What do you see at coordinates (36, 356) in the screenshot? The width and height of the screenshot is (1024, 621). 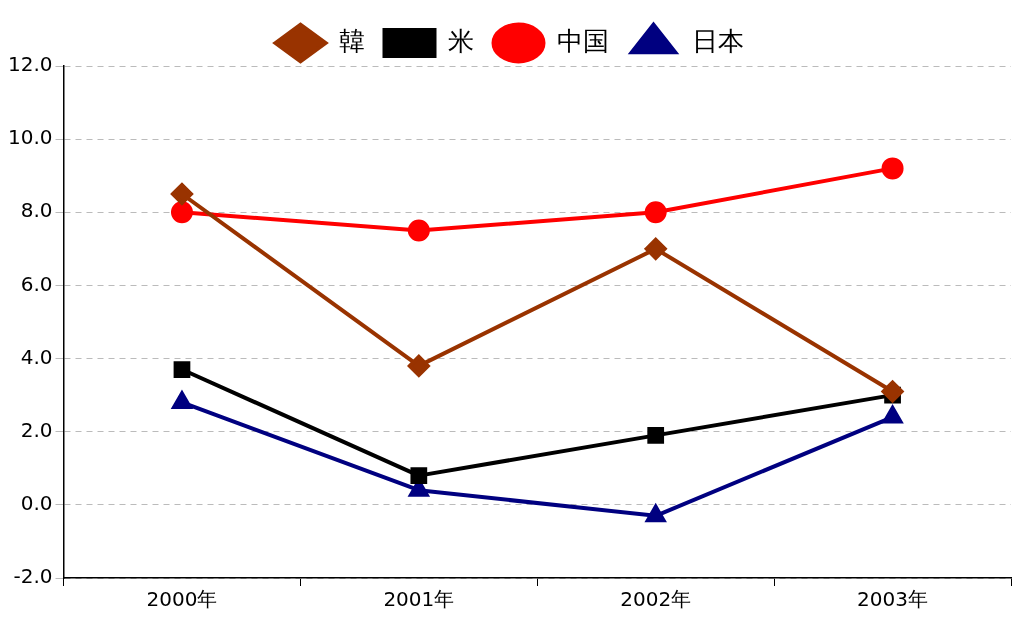 I see `y-tick-label: 4.0` at bounding box center [36, 356].